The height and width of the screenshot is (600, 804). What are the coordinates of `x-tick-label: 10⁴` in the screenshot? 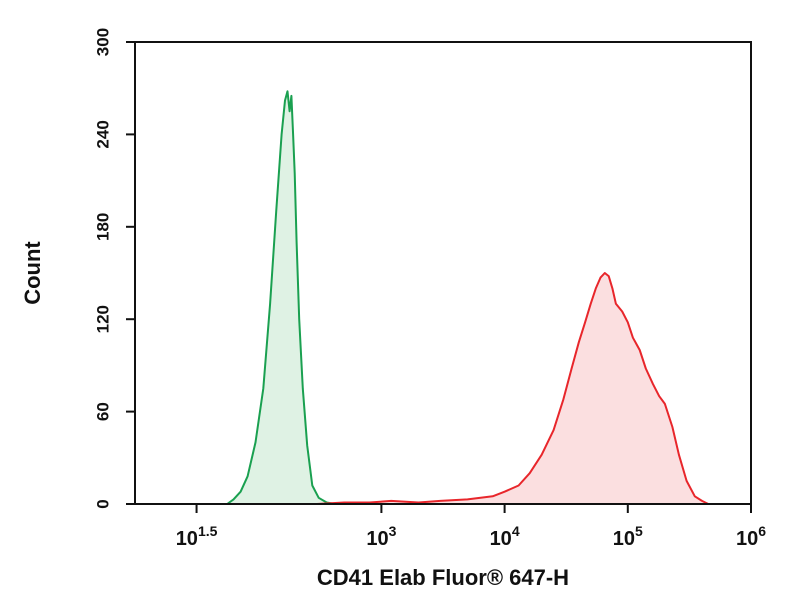 It's located at (505, 536).